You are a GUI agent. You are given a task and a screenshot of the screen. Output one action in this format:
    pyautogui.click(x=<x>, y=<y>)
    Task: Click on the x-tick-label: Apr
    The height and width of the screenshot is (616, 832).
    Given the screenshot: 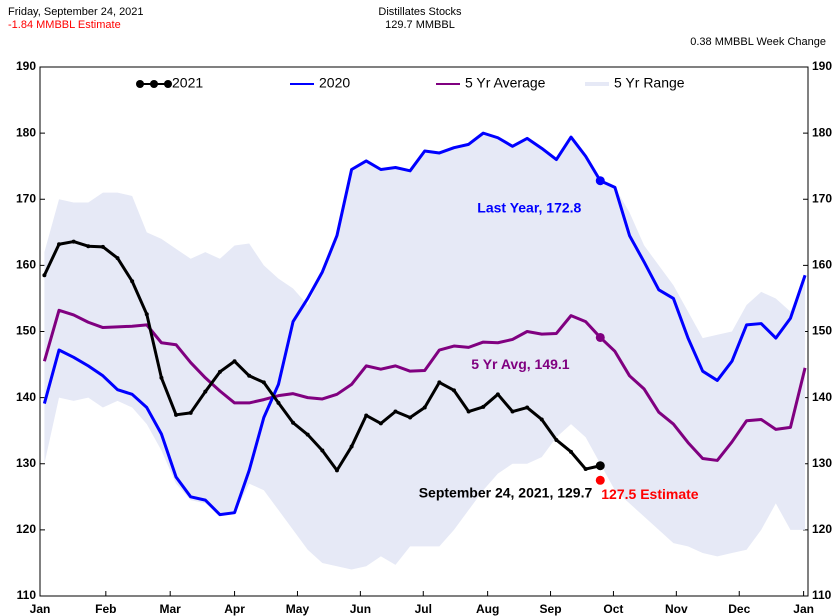 What is the action you would take?
    pyautogui.click(x=234, y=609)
    